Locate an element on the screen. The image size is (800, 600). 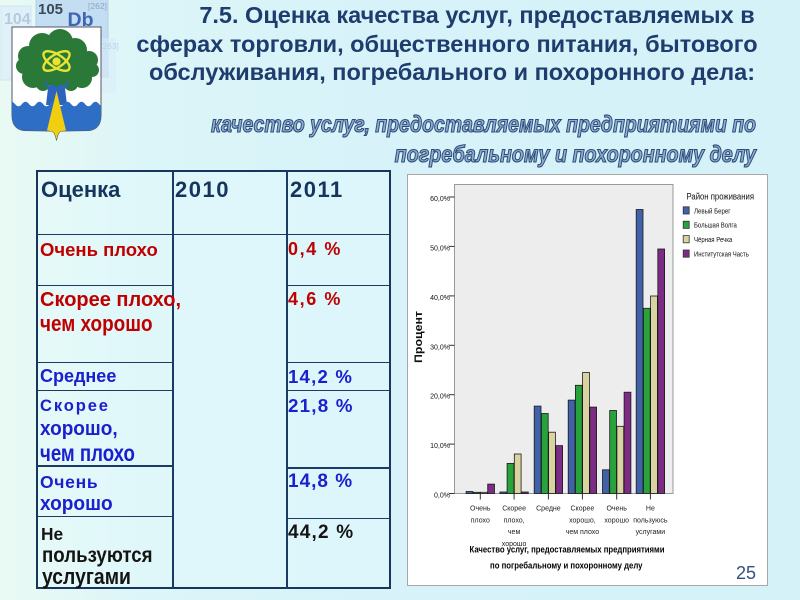
svg-text: Средне is located at coordinates (548, 509).